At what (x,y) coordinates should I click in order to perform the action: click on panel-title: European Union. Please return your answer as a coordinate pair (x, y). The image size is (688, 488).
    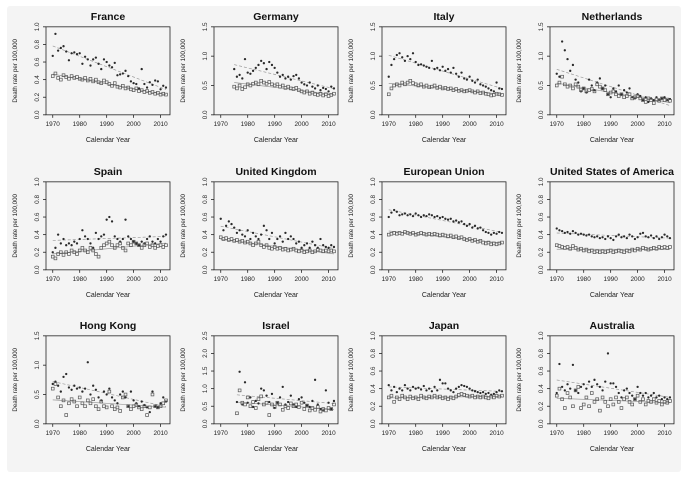
    Looking at the image, I should click on (443, 171).